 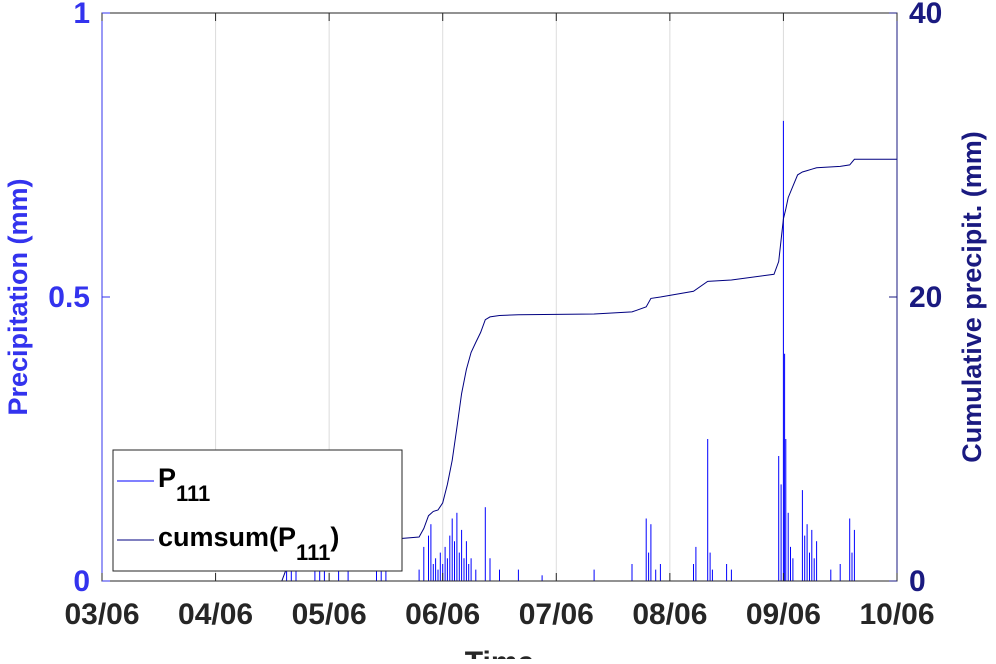 What do you see at coordinates (215, 614) in the screenshot?
I see `x-tick-label: 04/06` at bounding box center [215, 614].